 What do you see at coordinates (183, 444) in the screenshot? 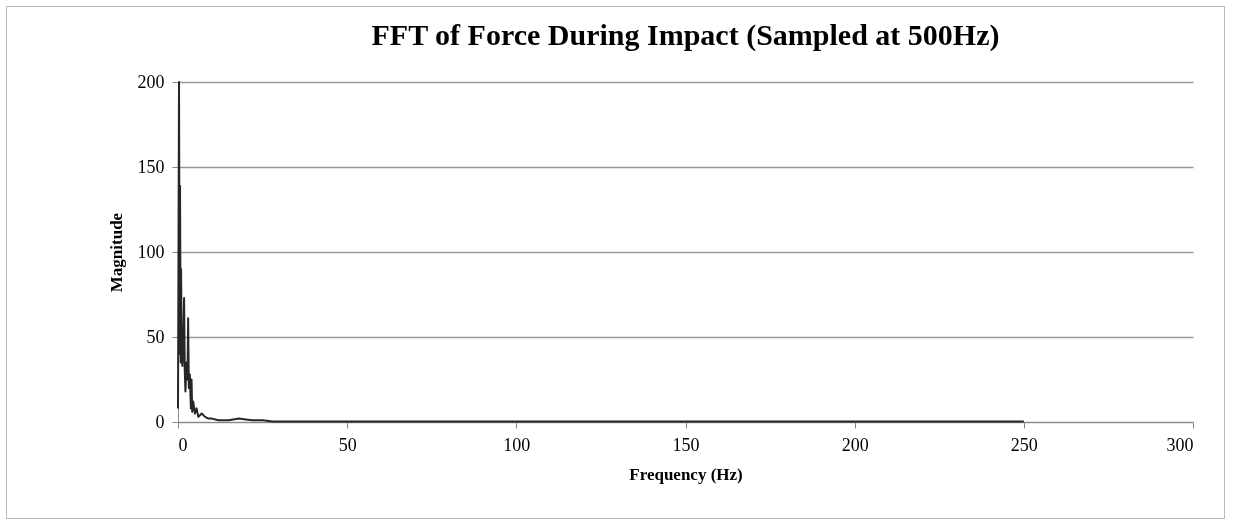
I see `x-tick-label: 0` at bounding box center [183, 444].